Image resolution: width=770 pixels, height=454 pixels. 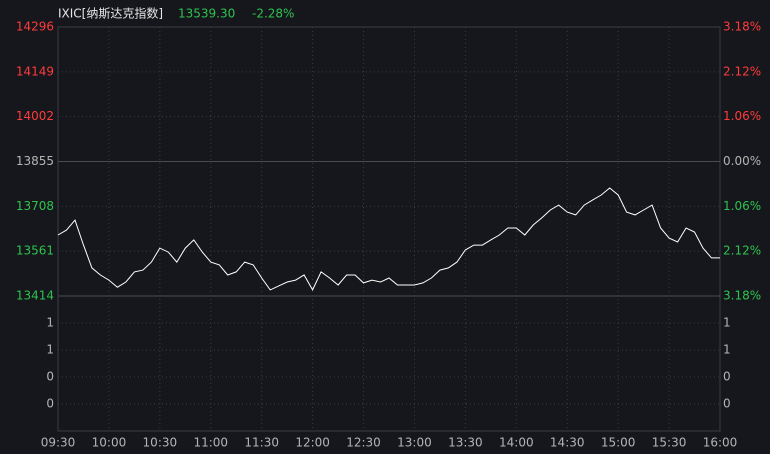 I want to click on x-tick-label: 14:30, so click(x=567, y=443).